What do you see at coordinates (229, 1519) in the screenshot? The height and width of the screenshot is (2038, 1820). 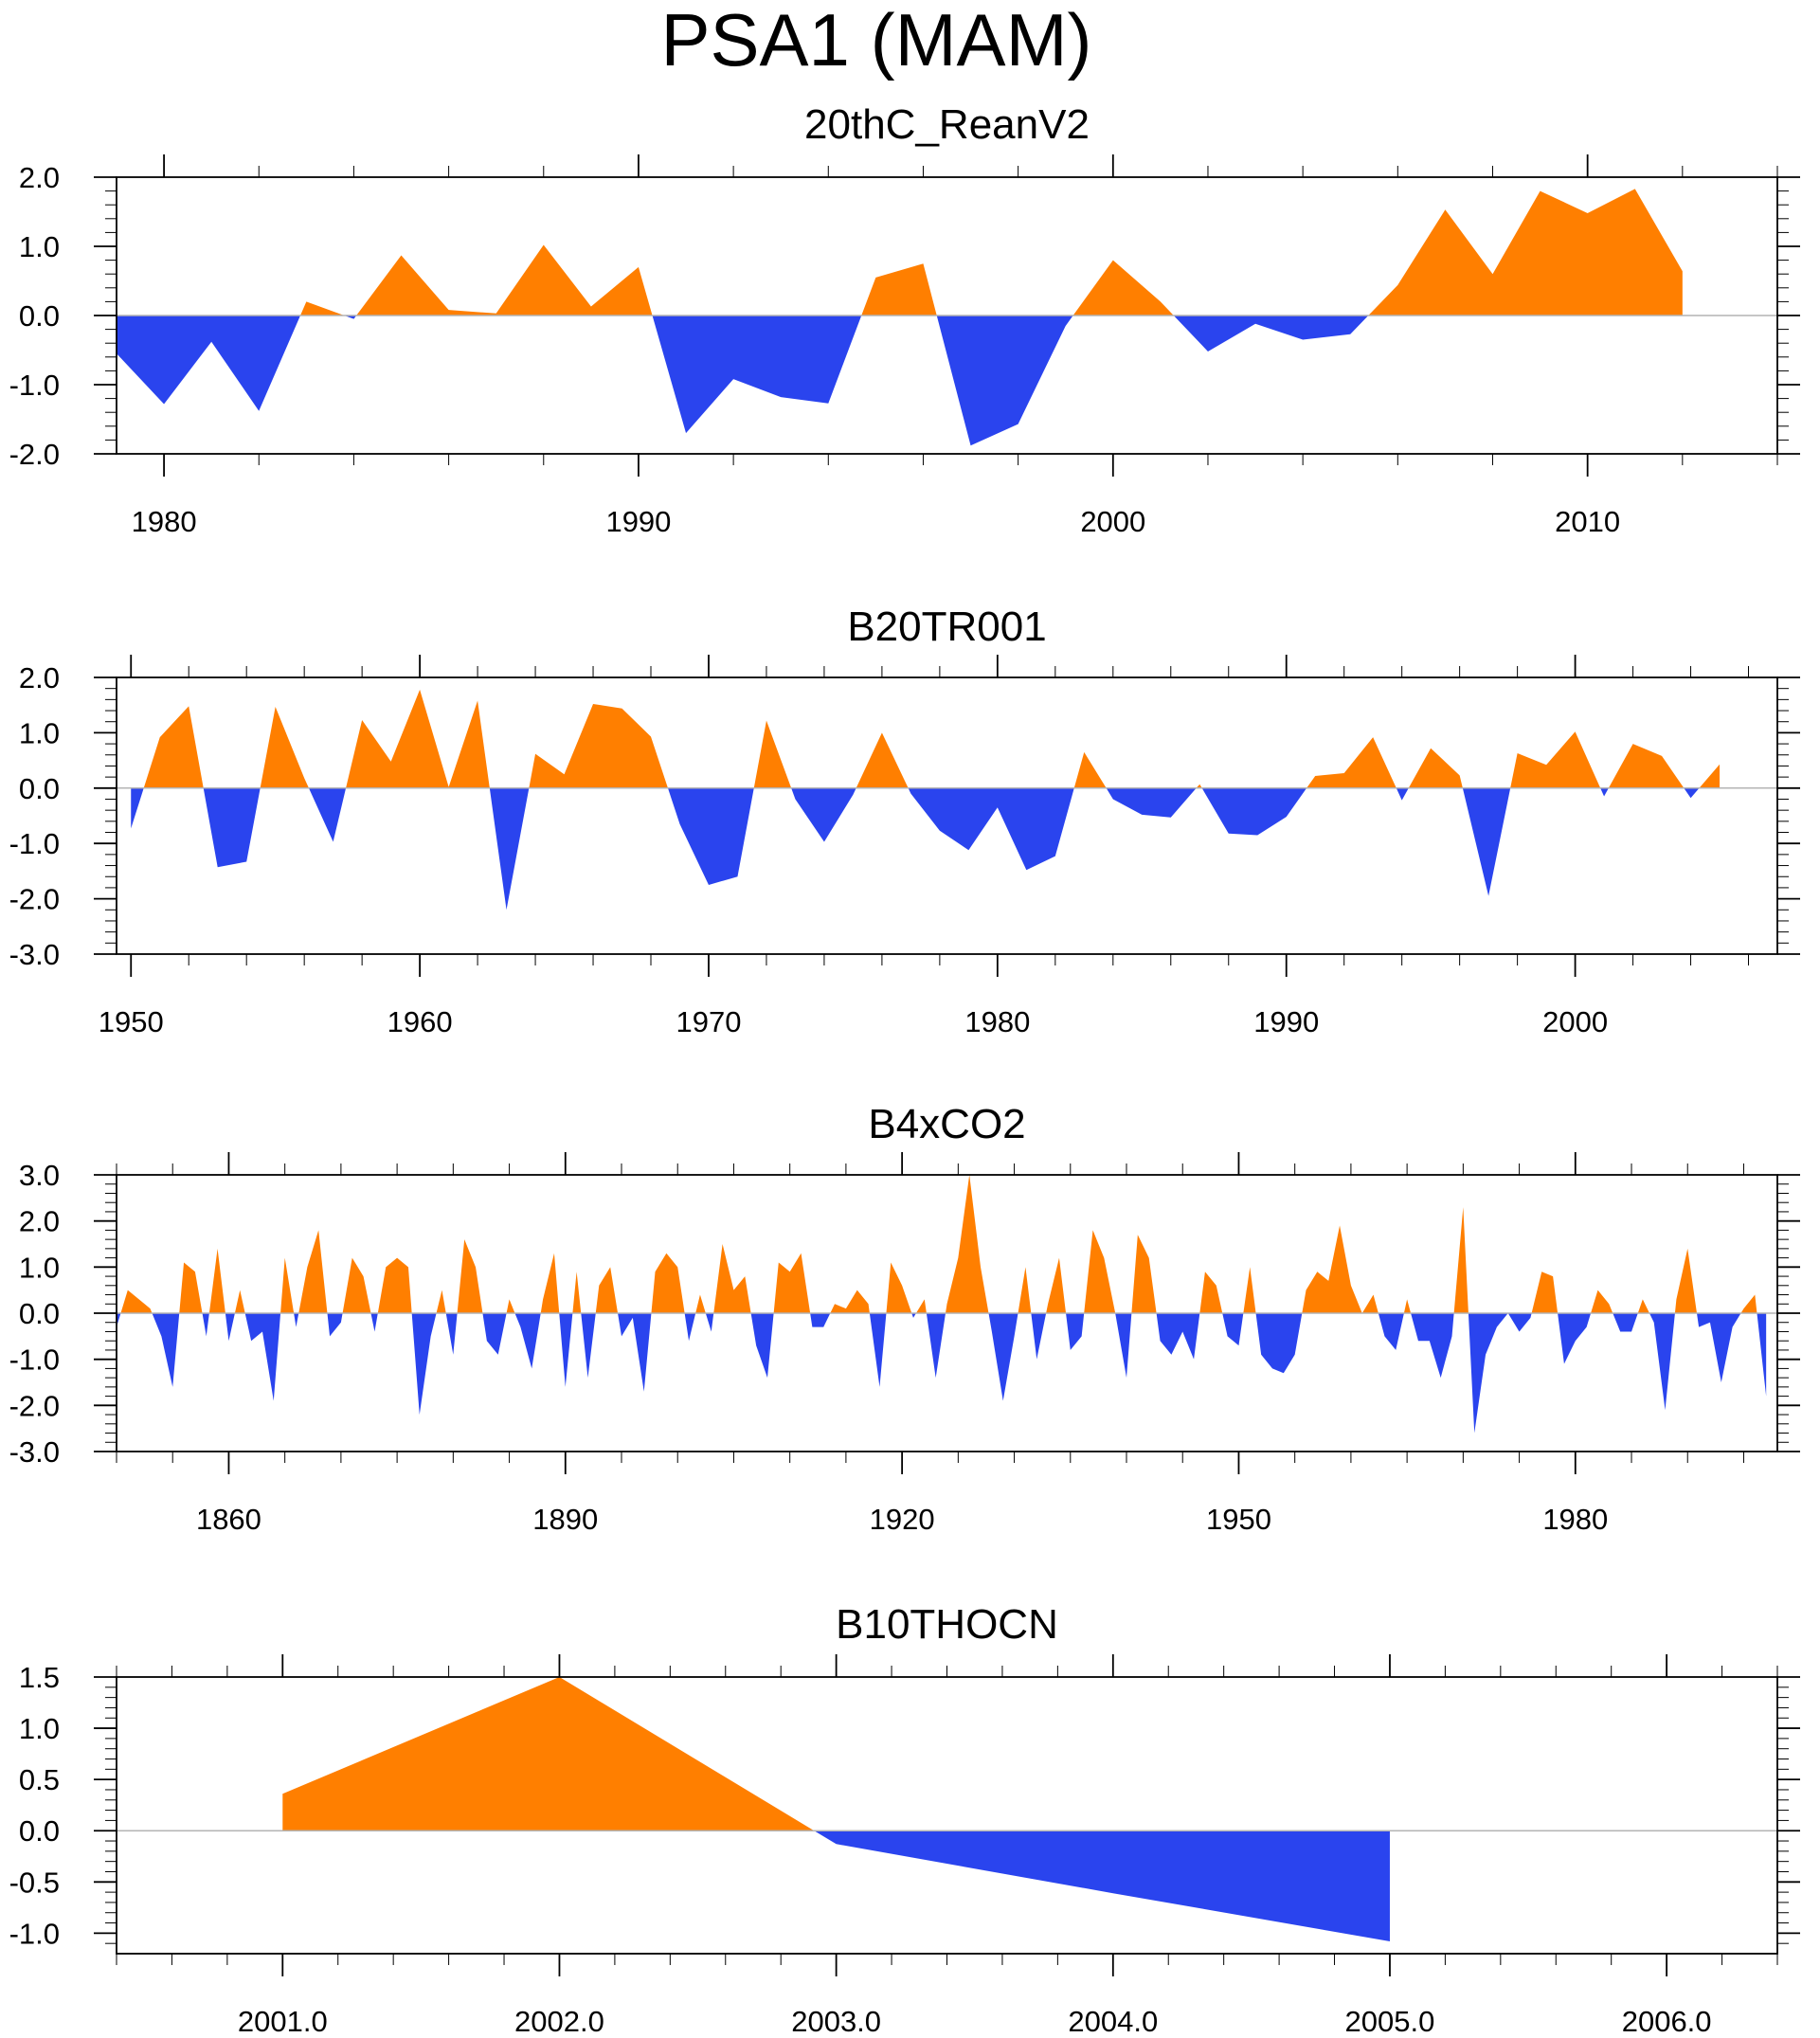 I see `x-tick-label: 1860` at bounding box center [229, 1519].